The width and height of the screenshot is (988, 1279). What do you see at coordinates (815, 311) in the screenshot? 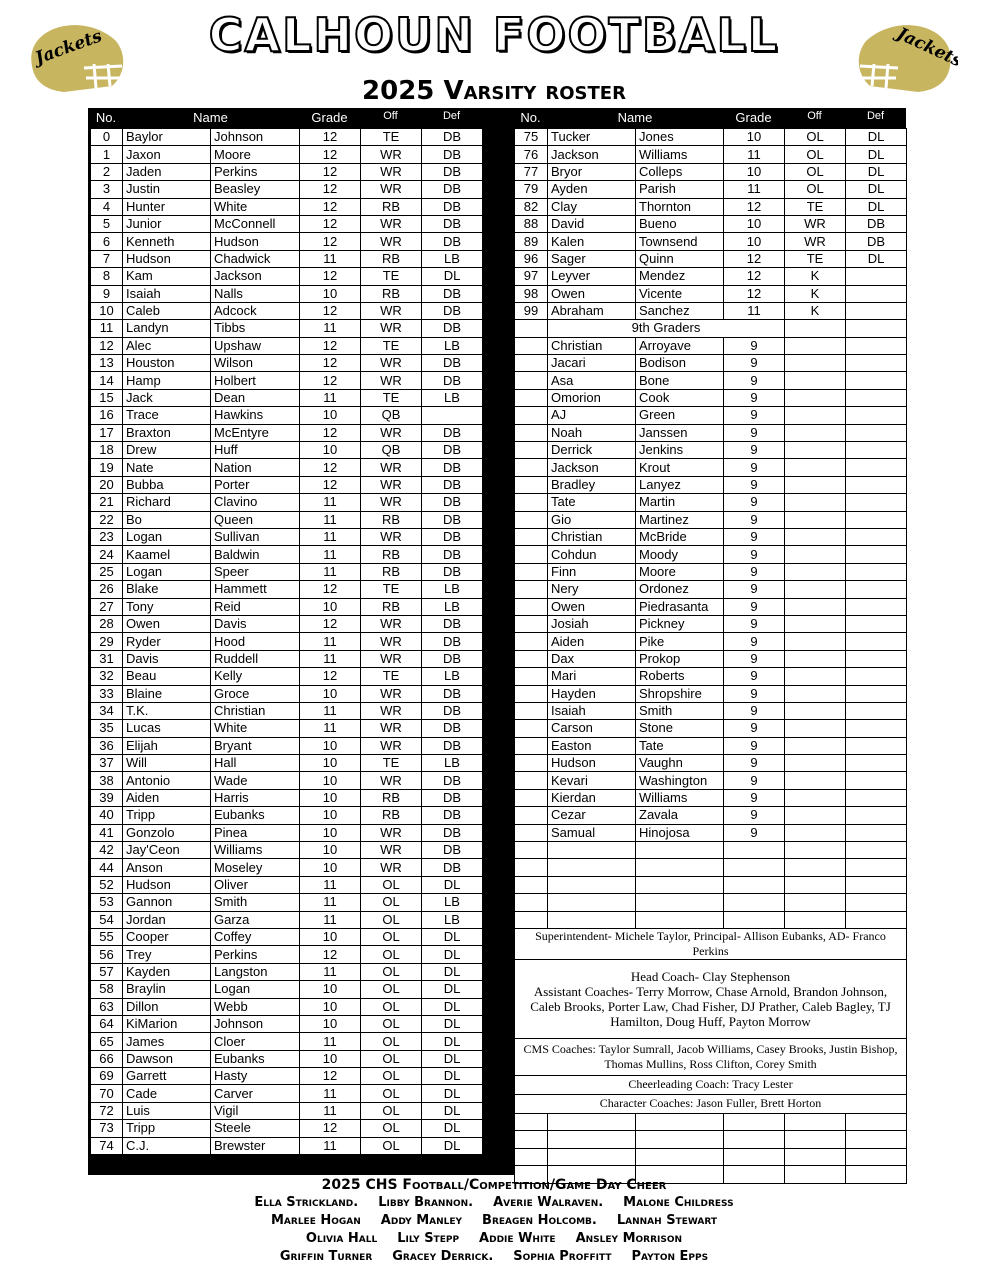
I see `table-cell: K` at bounding box center [815, 311].